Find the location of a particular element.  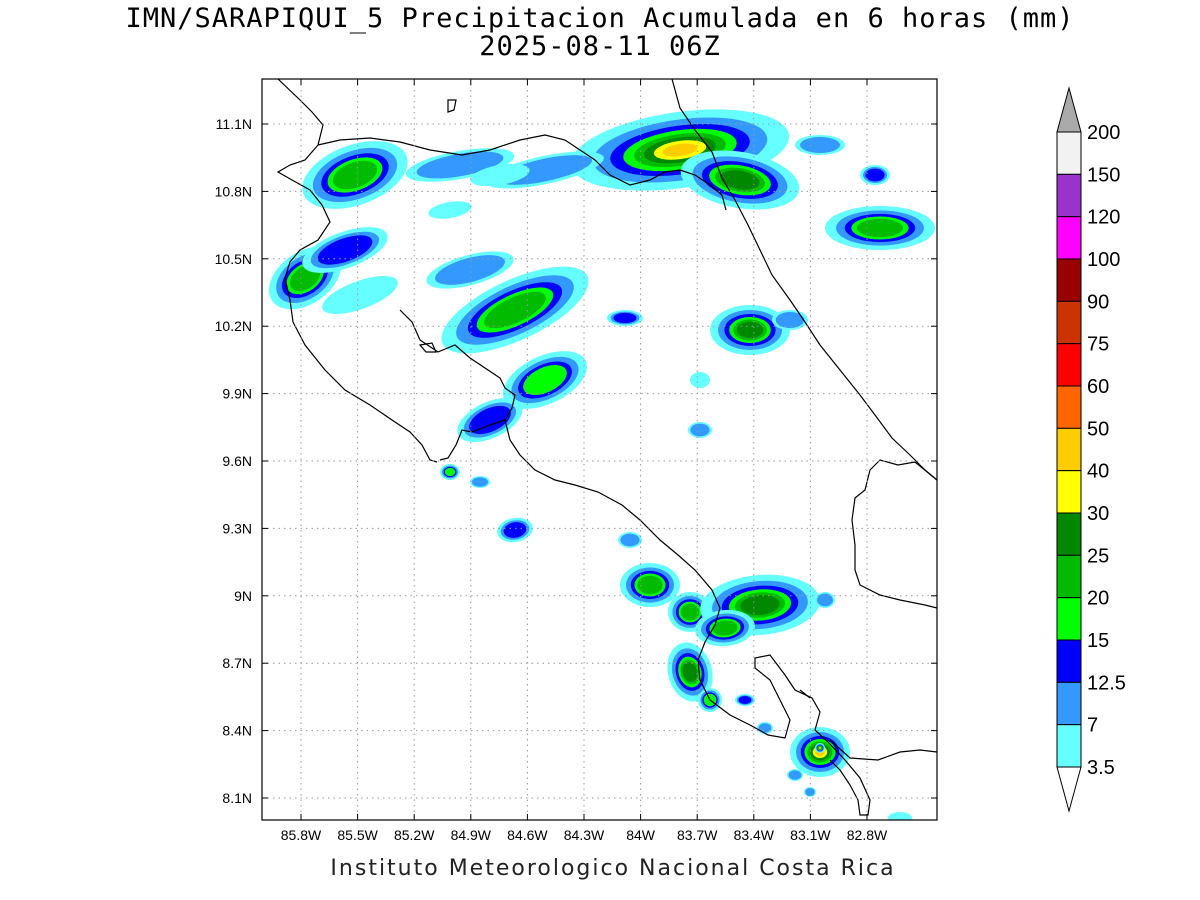

coastline-north-nicaragua is located at coordinates (357, 271).